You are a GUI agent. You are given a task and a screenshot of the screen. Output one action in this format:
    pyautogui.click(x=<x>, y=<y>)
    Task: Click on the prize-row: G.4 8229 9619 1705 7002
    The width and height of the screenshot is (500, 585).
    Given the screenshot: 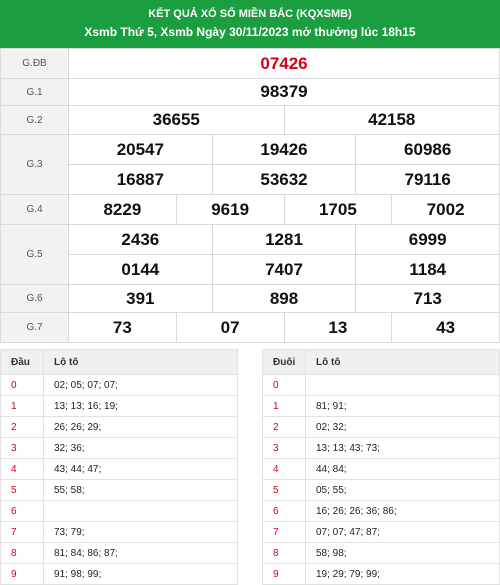 What is the action you would take?
    pyautogui.click(x=250, y=209)
    